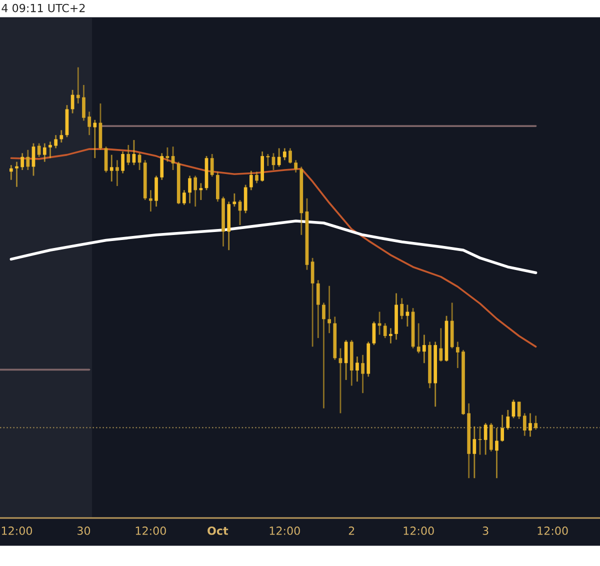 The width and height of the screenshot is (600, 566). What do you see at coordinates (351, 530) in the screenshot?
I see `x-tick-label: 2` at bounding box center [351, 530].